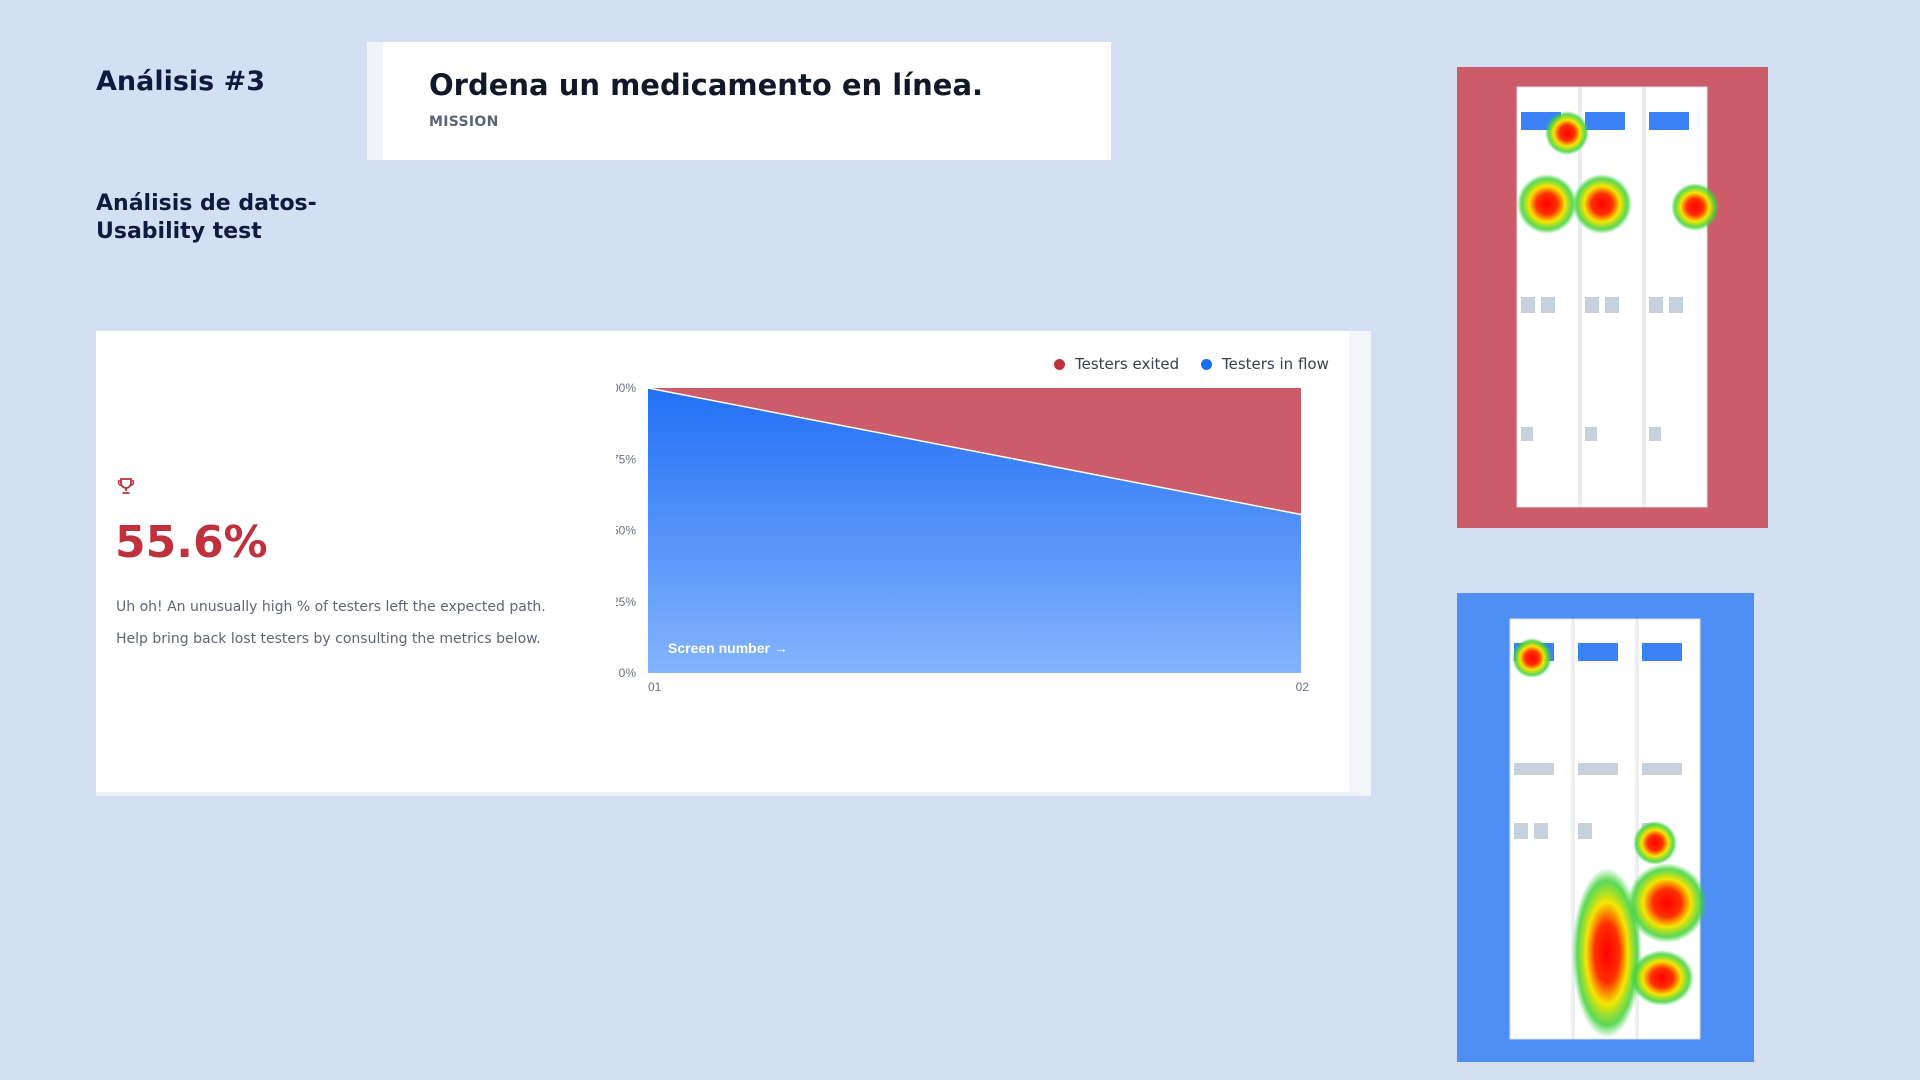 Image resolution: width=1920 pixels, height=1080 pixels. Describe the element at coordinates (1275, 364) in the screenshot. I see `legend-label-in-flow: Testers in flow` at that location.